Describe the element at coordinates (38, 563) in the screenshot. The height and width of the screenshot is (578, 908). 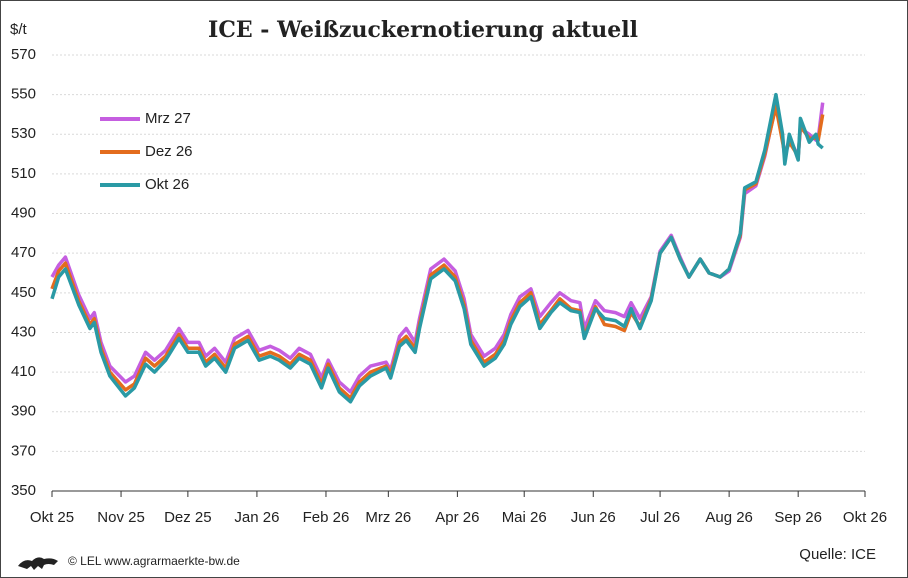
I see `logo` at that location.